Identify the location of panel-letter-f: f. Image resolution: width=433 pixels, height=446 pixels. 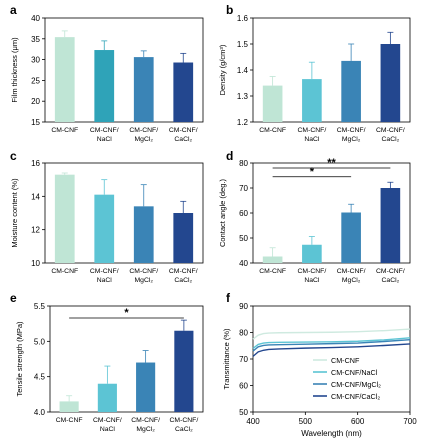
(228, 298).